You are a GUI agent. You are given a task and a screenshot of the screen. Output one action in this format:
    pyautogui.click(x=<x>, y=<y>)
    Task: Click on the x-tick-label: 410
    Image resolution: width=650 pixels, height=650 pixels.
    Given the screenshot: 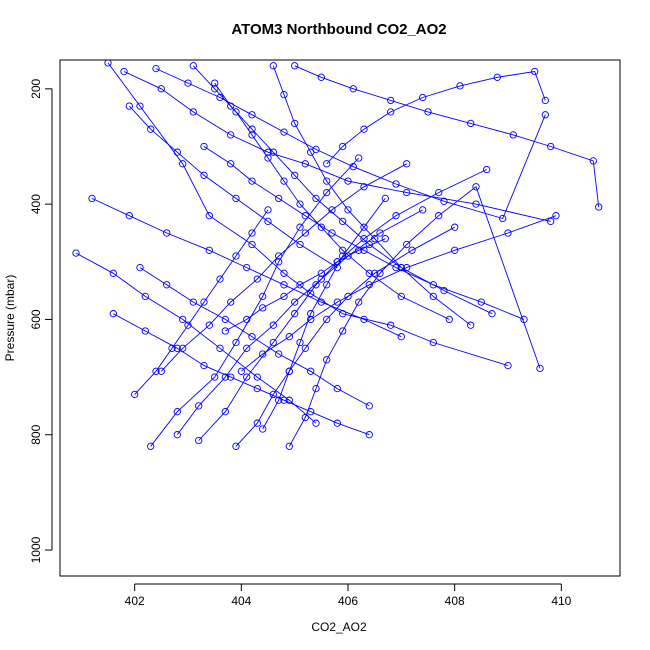 What is the action you would take?
    pyautogui.click(x=561, y=601)
    